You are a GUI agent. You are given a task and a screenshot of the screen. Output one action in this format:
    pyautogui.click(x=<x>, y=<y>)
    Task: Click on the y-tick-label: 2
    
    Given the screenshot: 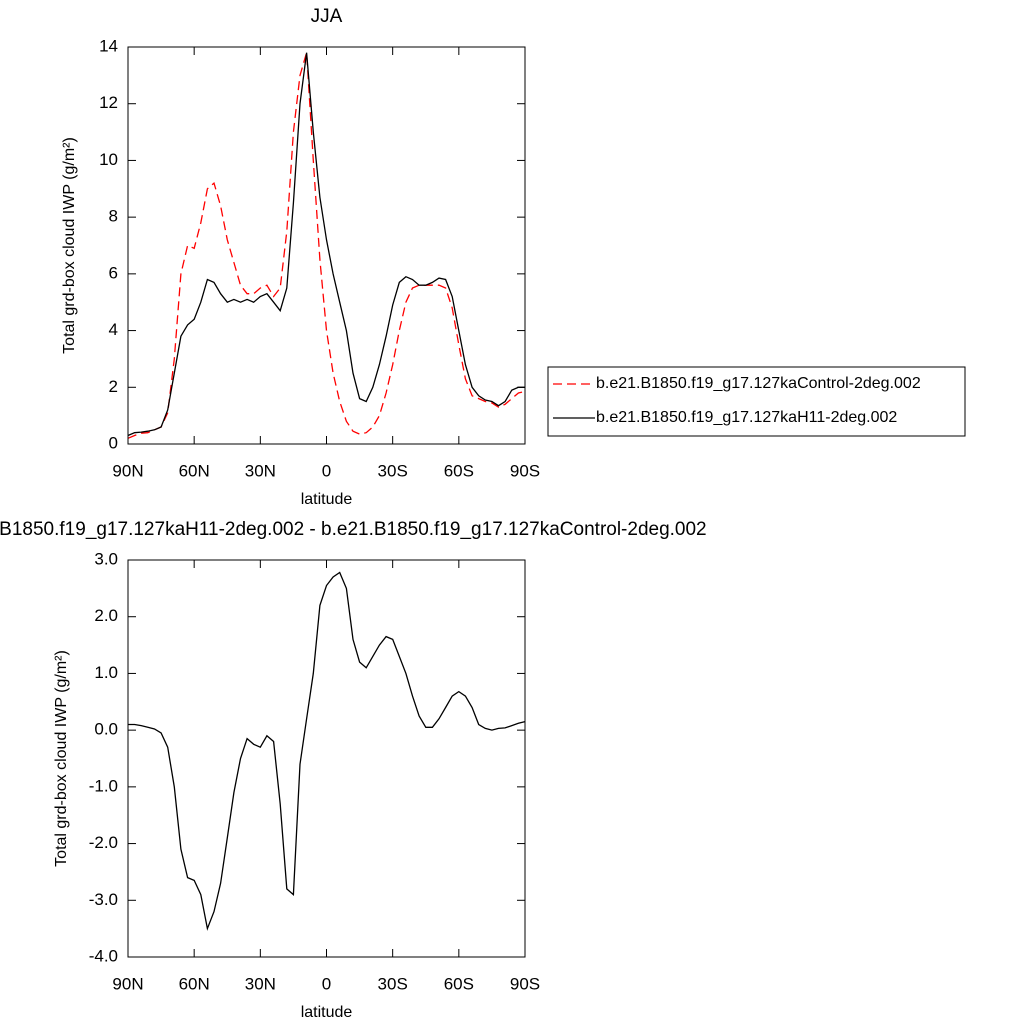 What is the action you would take?
    pyautogui.click(x=113, y=386)
    